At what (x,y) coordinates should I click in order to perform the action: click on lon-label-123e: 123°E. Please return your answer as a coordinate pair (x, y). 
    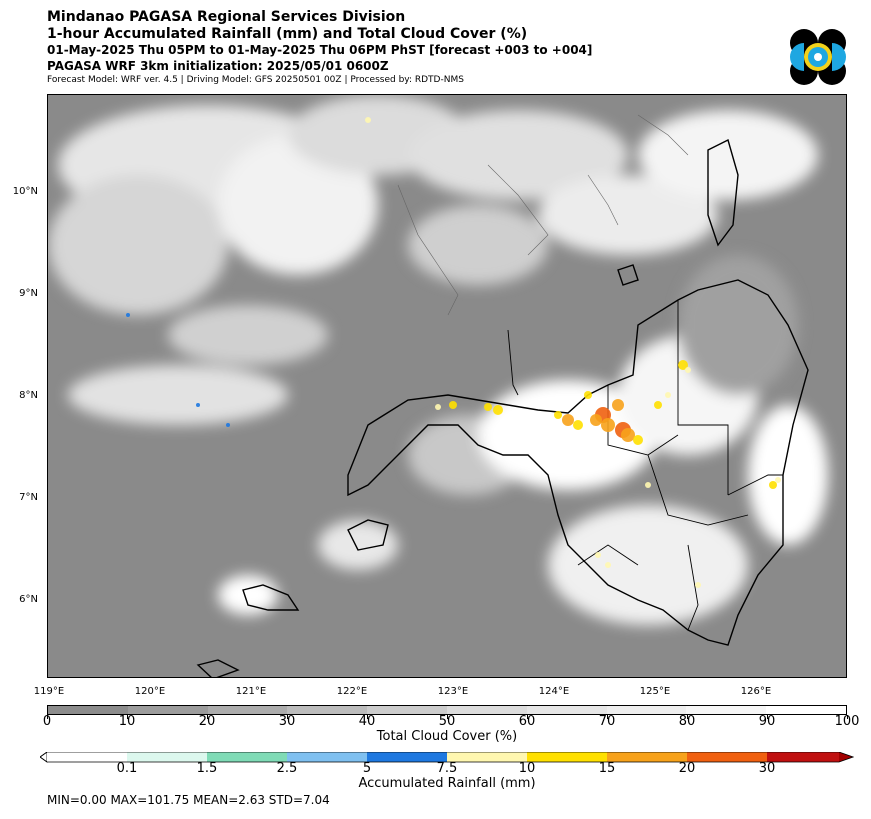
    Looking at the image, I should click on (453, 691).